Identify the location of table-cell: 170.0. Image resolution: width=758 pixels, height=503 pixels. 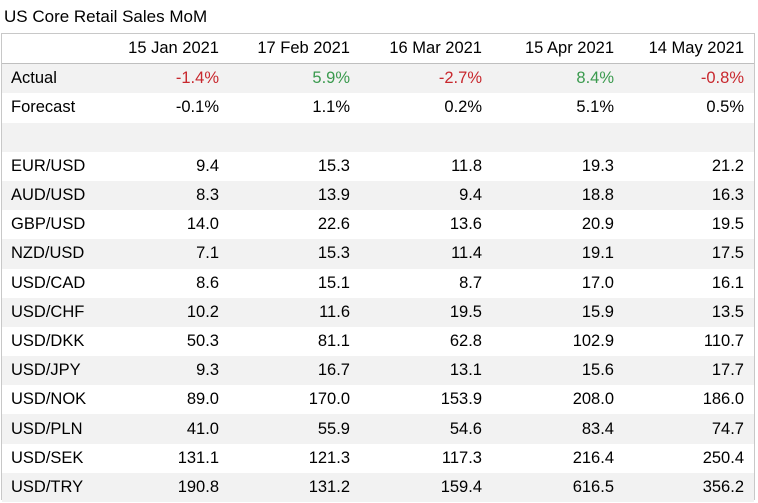
(329, 399).